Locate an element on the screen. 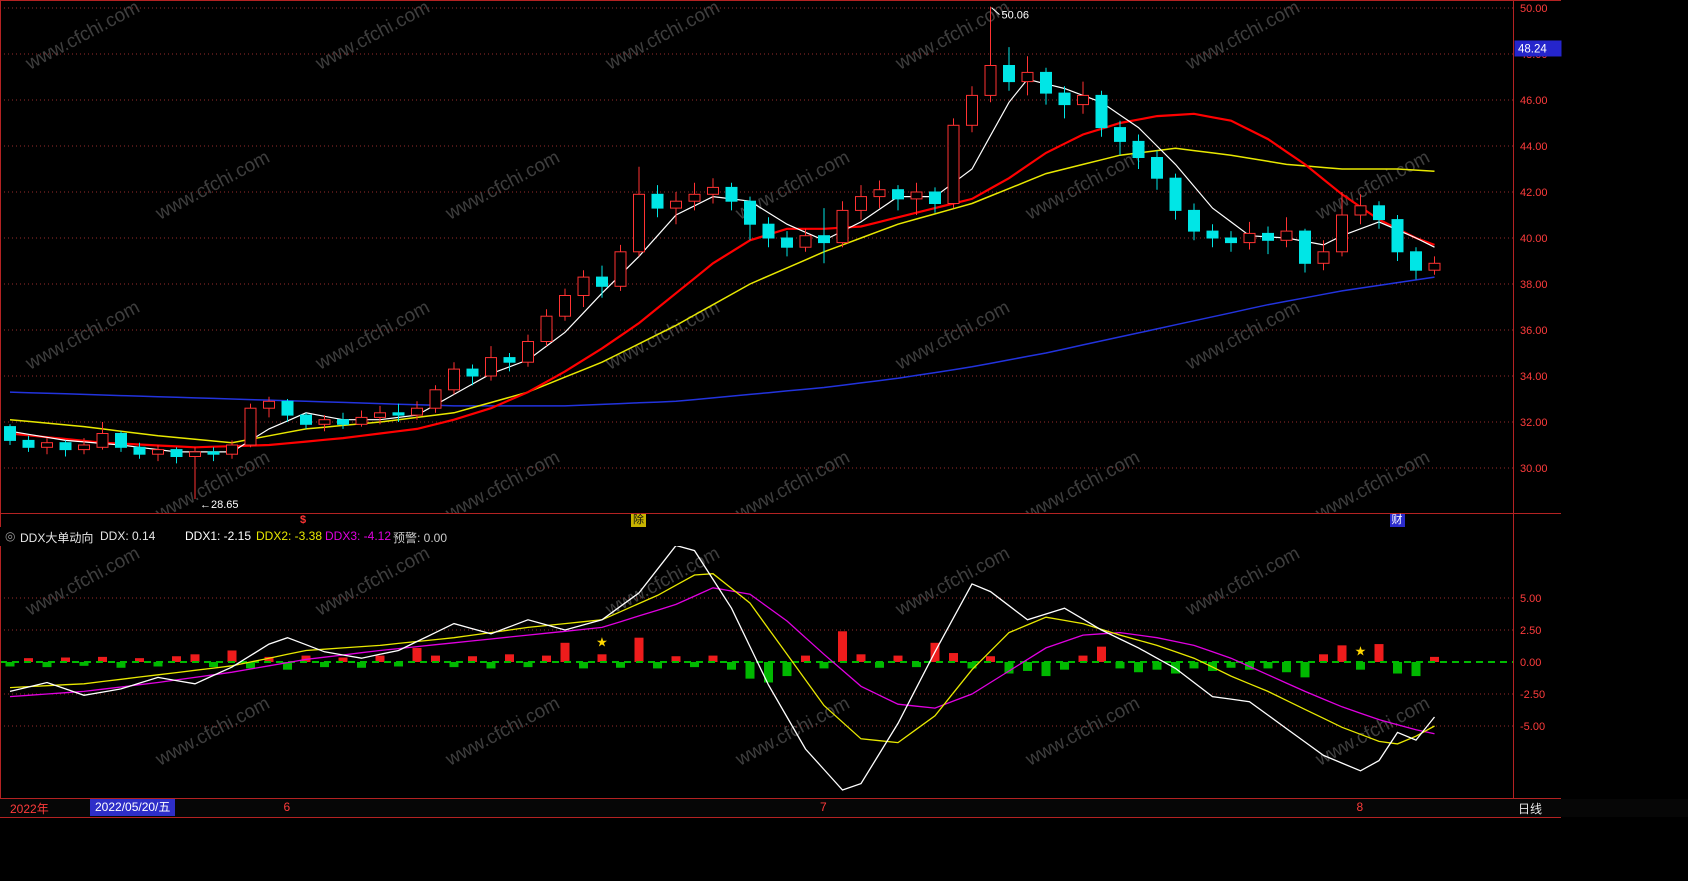  ddx2-value: DDX2: -3.38 is located at coordinates (289, 536).